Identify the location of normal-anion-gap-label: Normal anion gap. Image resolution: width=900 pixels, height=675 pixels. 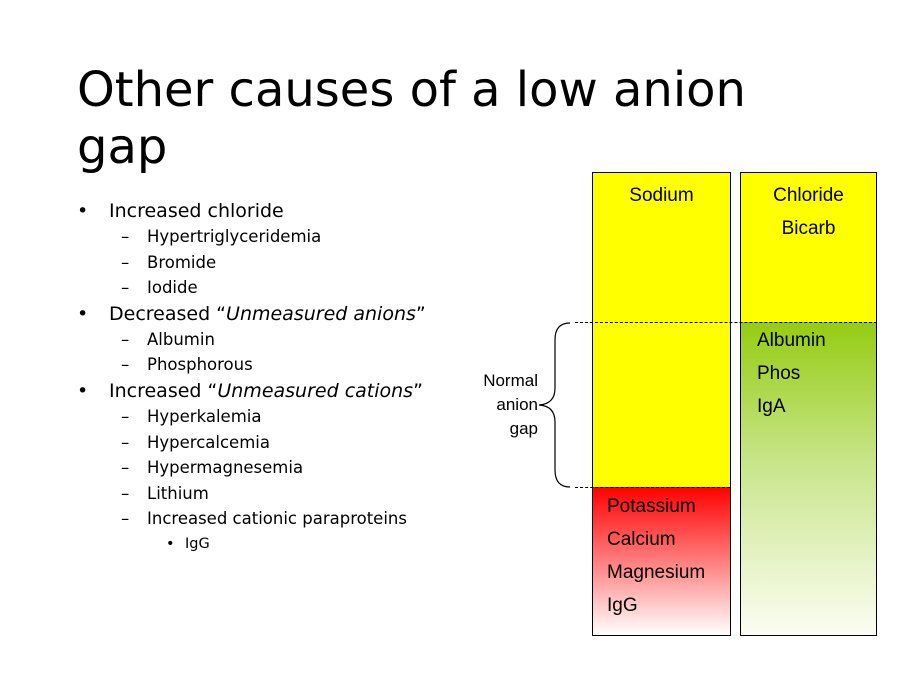
(499, 405).